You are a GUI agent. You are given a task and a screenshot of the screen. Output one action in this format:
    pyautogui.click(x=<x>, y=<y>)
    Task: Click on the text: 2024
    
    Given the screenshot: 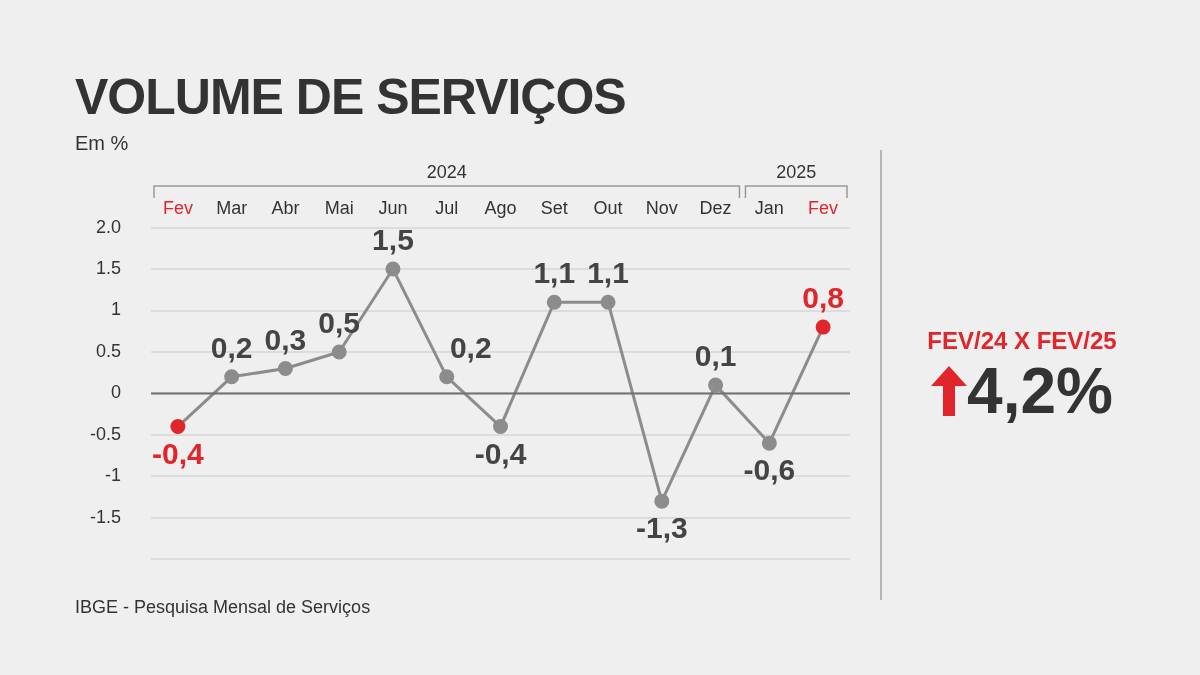 What is the action you would take?
    pyautogui.click(x=446, y=171)
    